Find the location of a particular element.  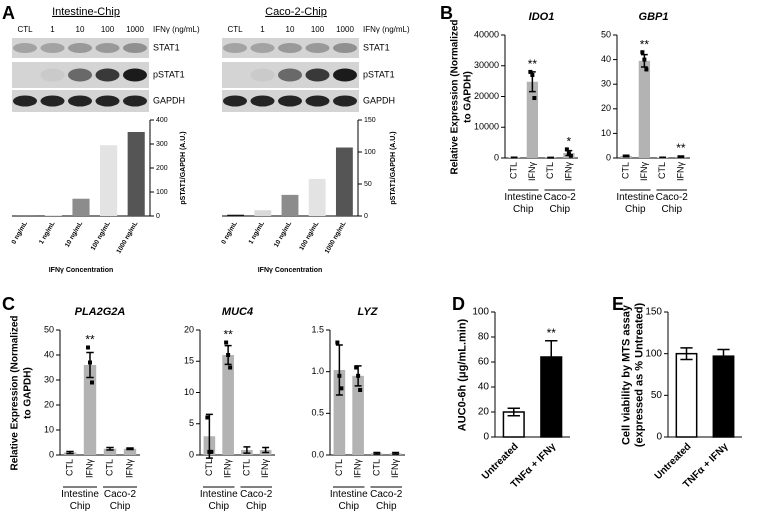

y-tick-label: 5 is located at coordinates (191, 423).